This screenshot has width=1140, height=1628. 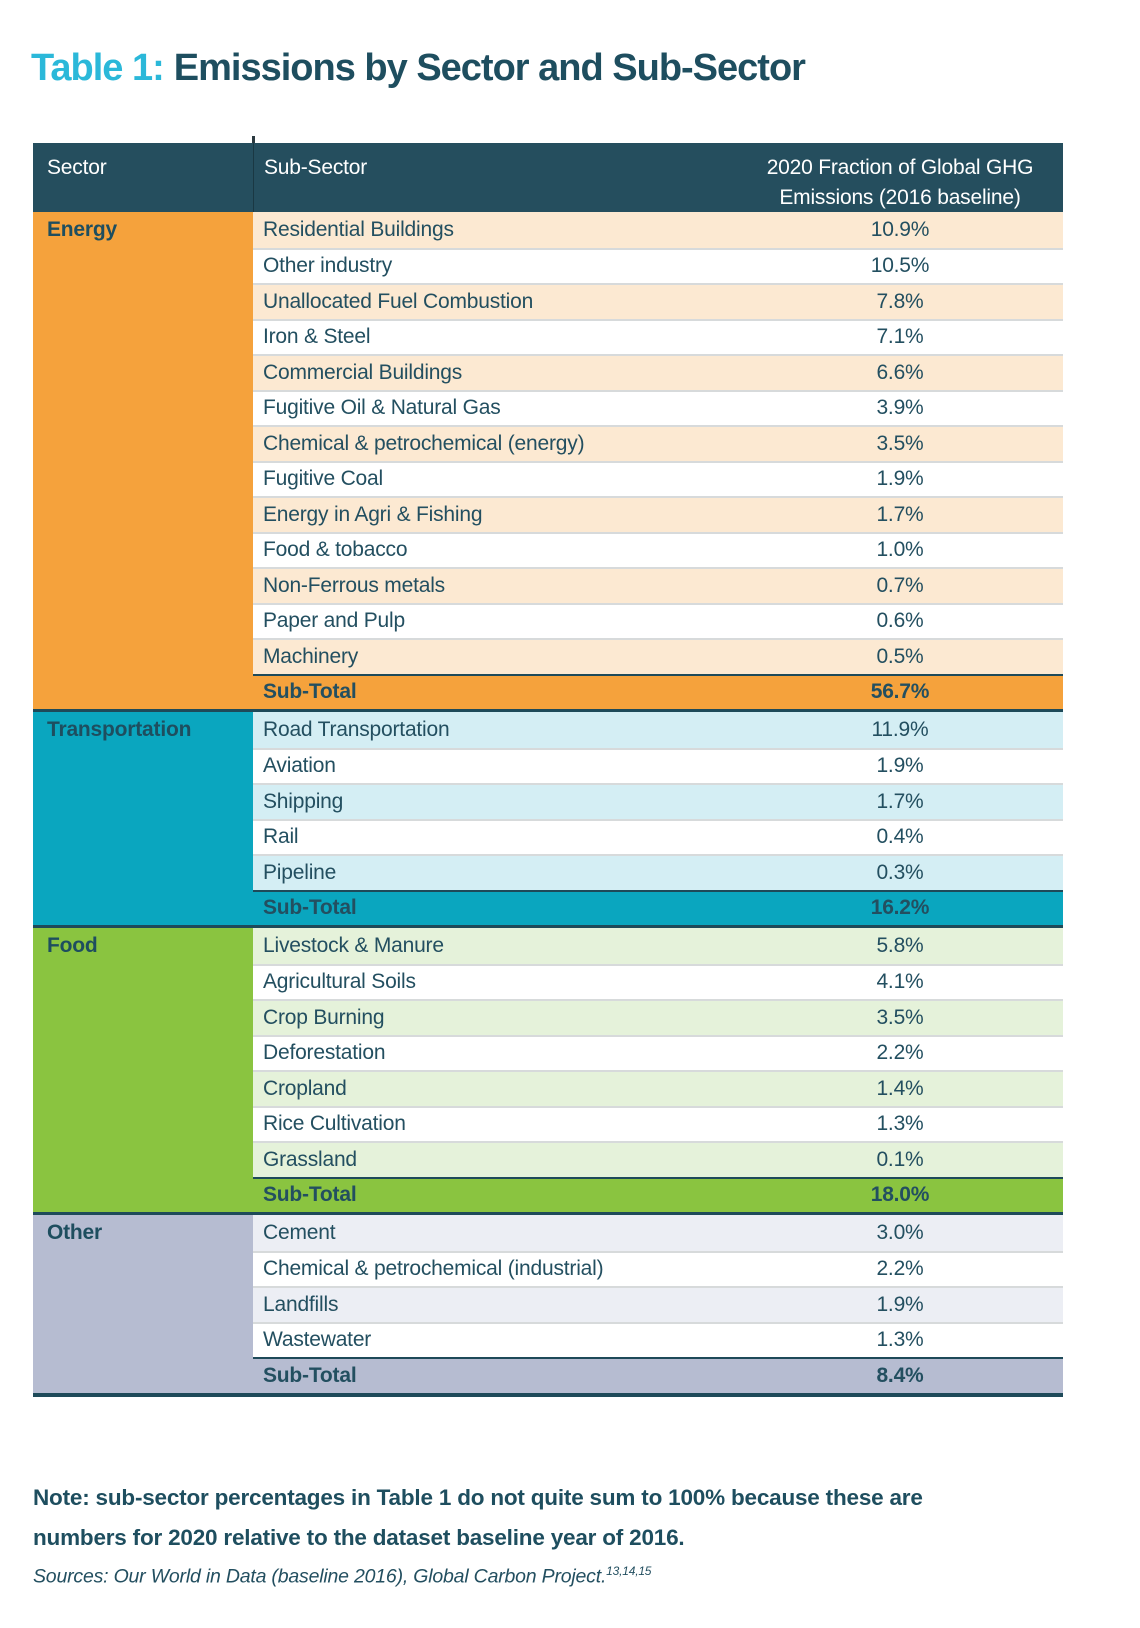 I want to click on emission-value: 0.6%, so click(x=900, y=621).